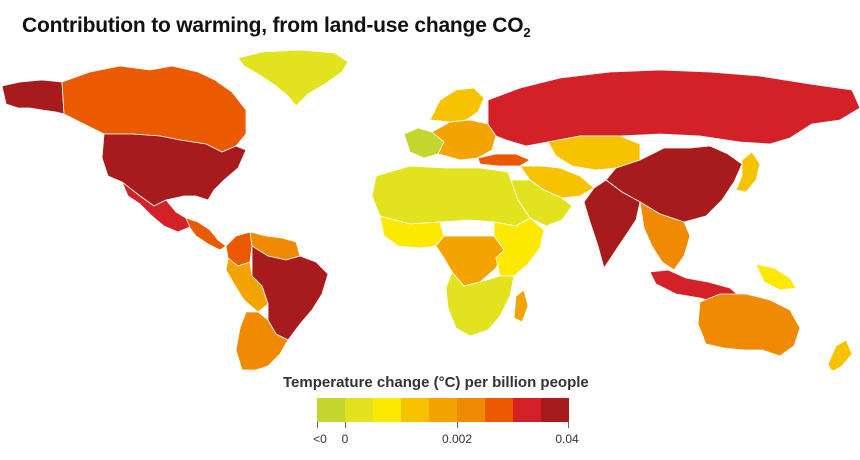  I want to click on region-argentina, so click(262, 340).